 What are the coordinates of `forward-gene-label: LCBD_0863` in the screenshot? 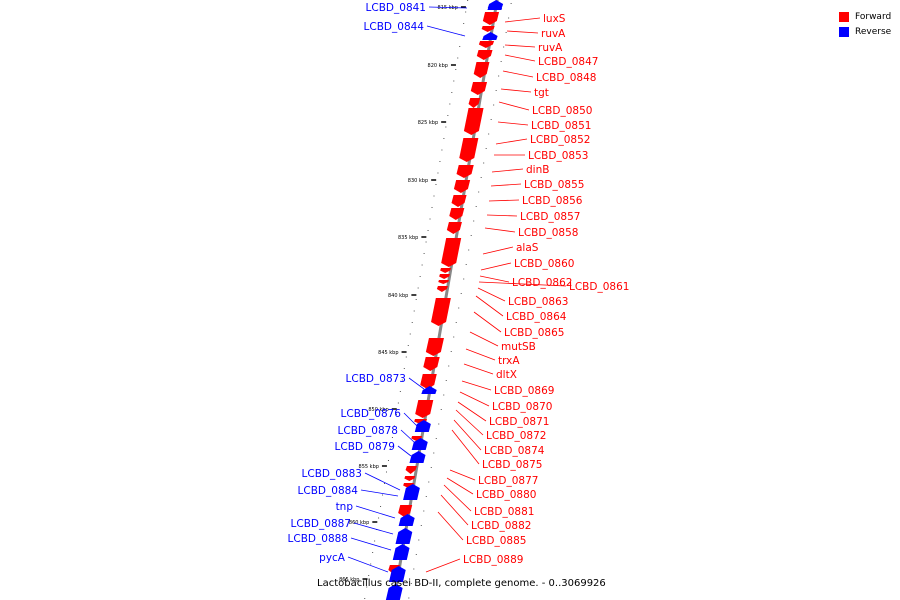 It's located at (538, 302).